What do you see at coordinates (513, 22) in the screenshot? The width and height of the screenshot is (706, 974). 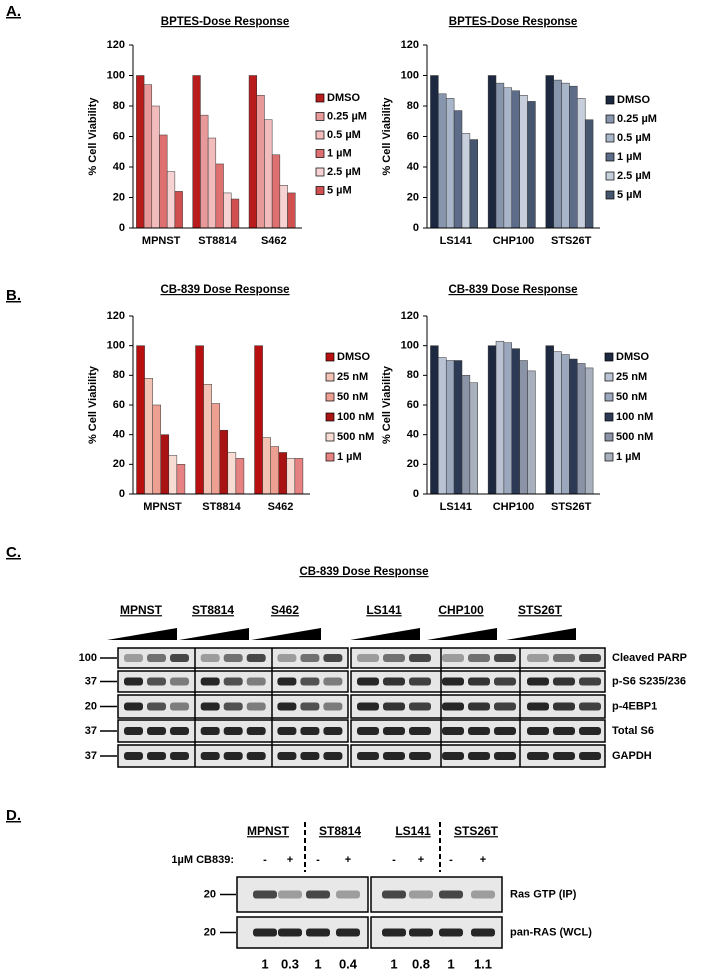 I see `chart-title: BPTES-Dose Response` at bounding box center [513, 22].